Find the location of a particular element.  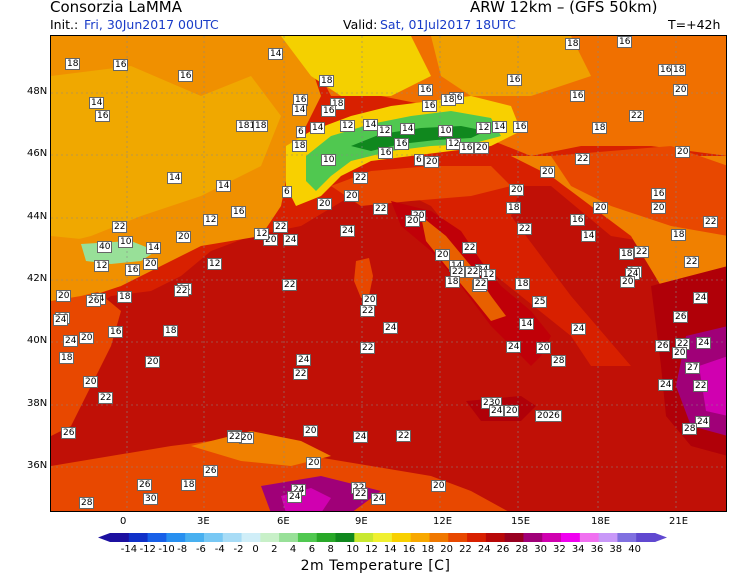

colorbar-tick-label: -12 is located at coordinates (147, 549).